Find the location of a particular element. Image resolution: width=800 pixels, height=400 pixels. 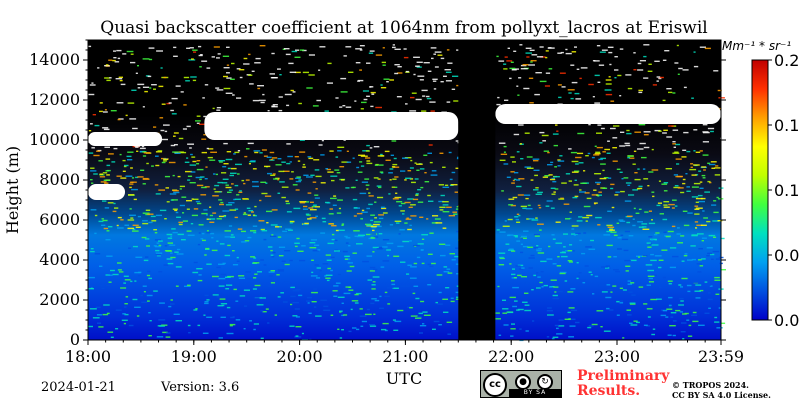

y-tick-label: 10000 is located at coordinates (54, 139).